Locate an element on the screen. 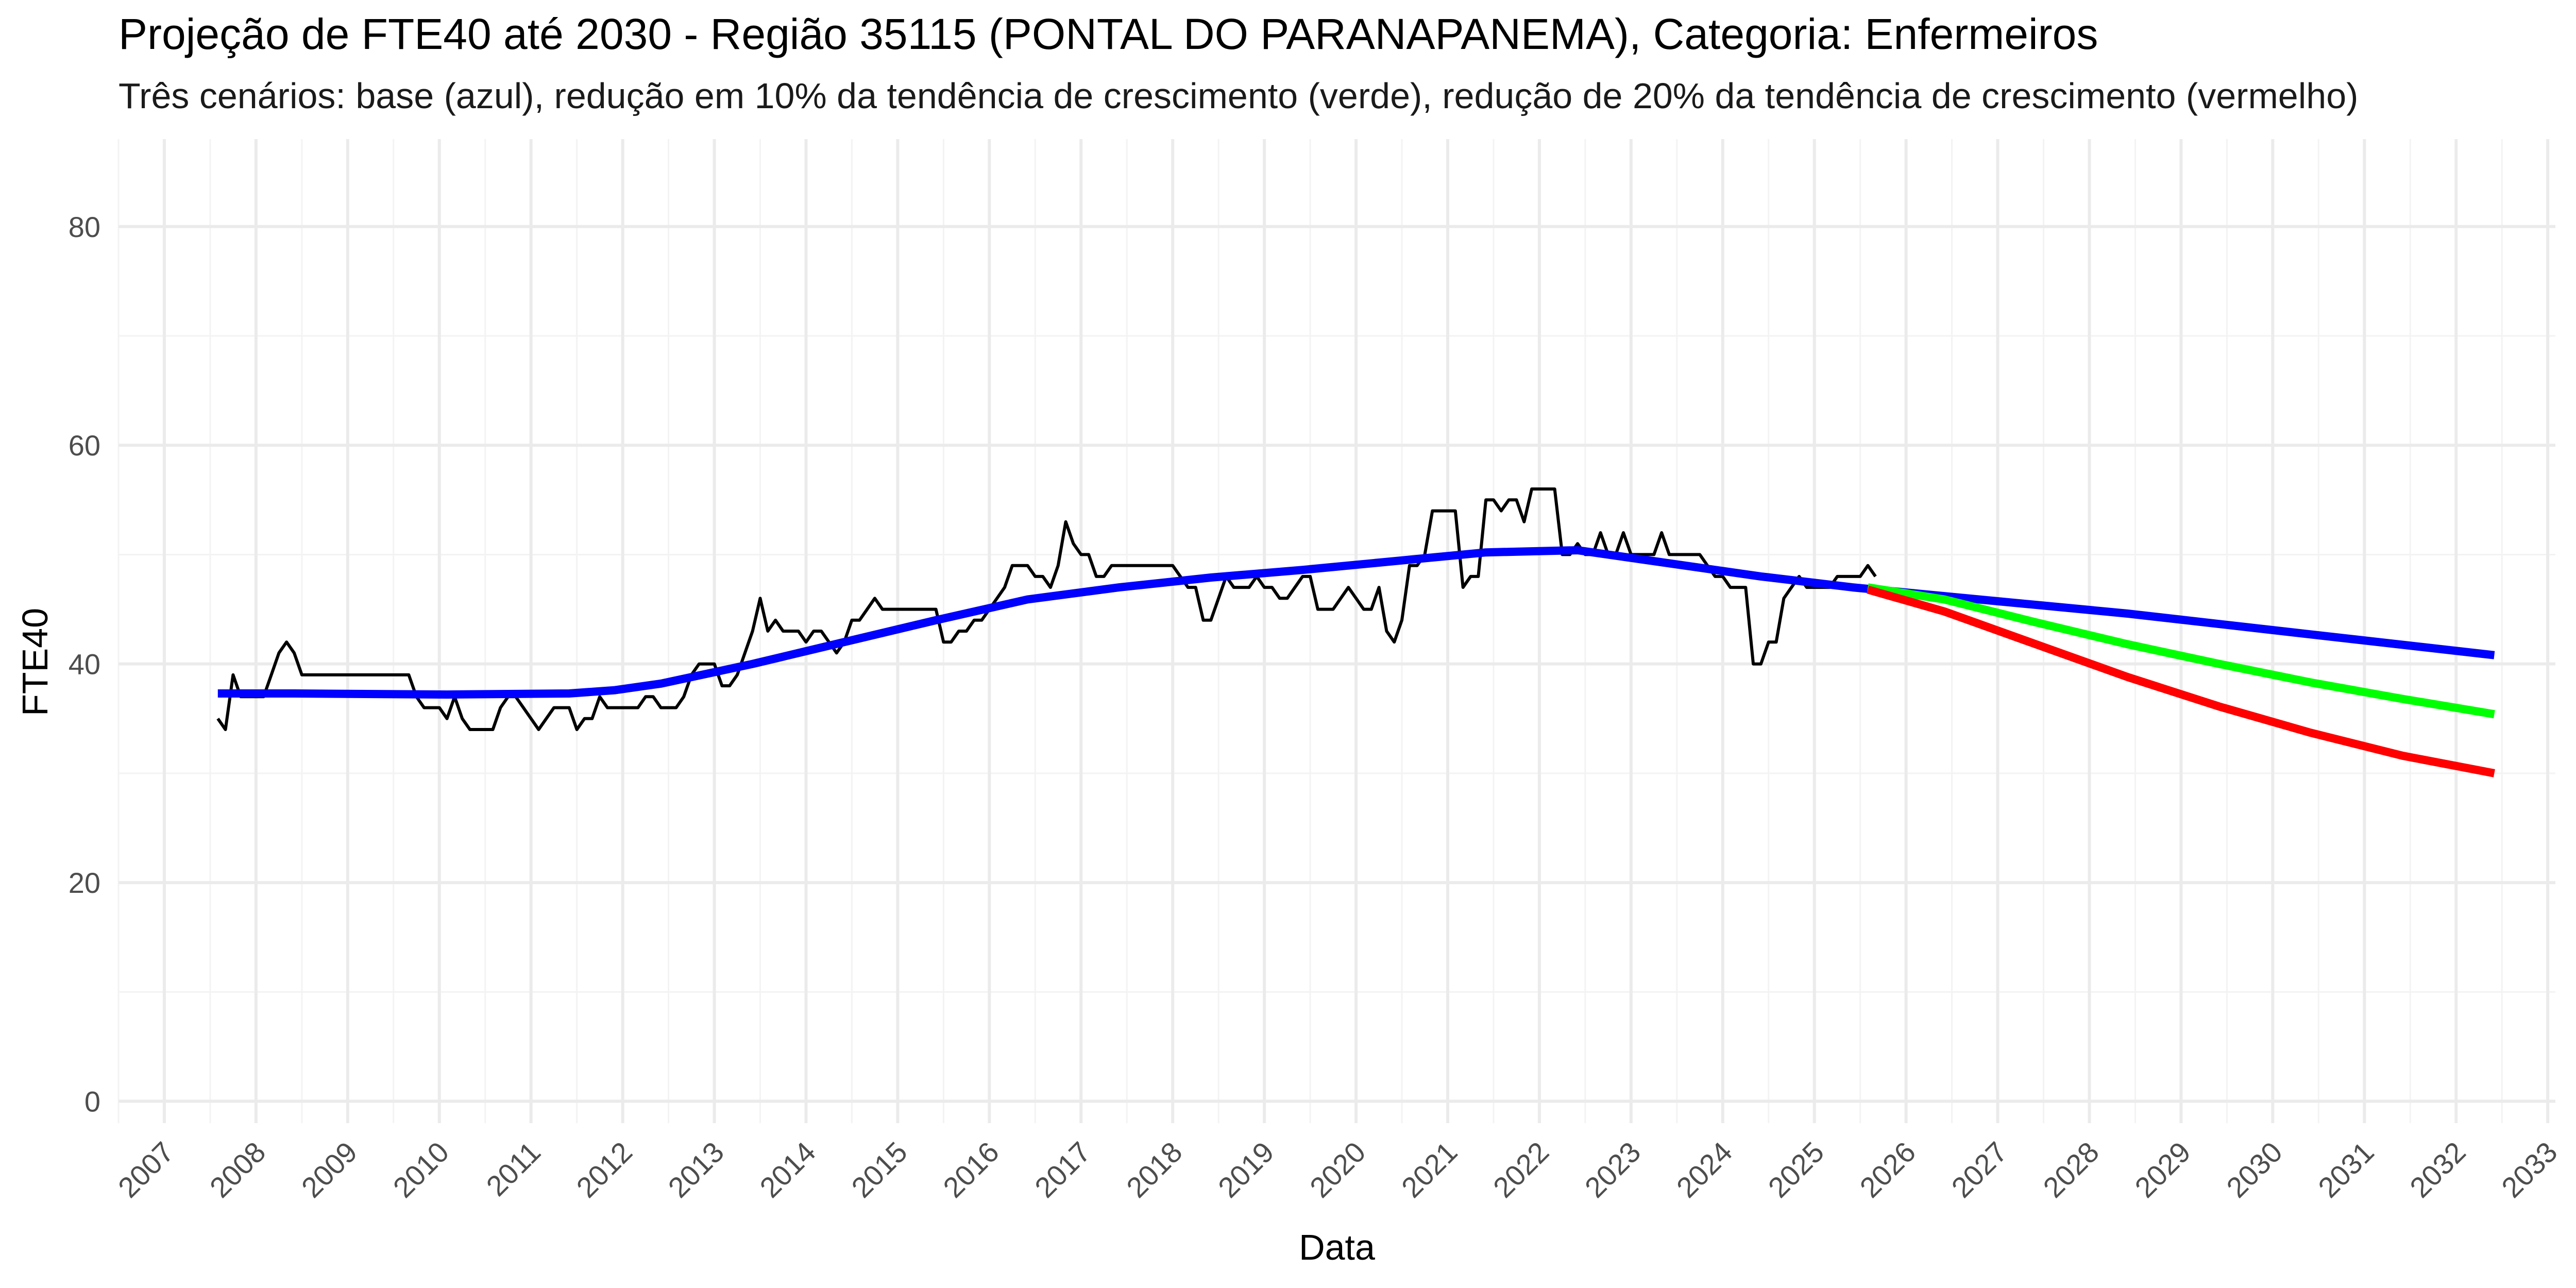  y-tick-label: 60 is located at coordinates (84, 445).